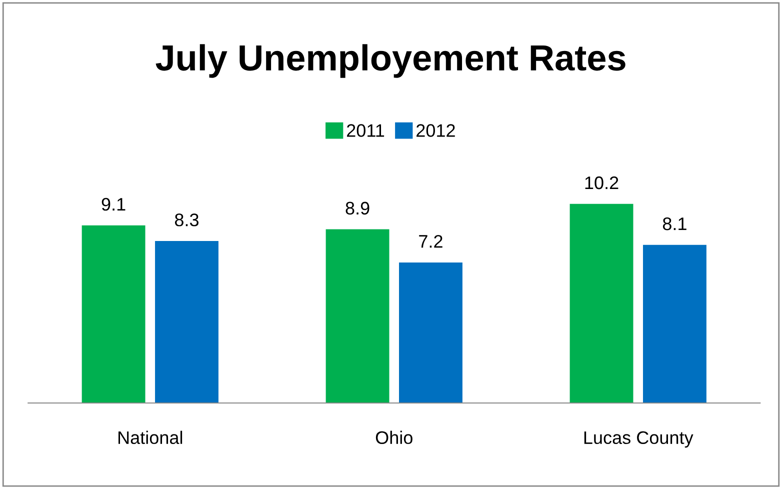 The width and height of the screenshot is (782, 488). What do you see at coordinates (435, 130) in the screenshot?
I see `legend-label: 2012` at bounding box center [435, 130].